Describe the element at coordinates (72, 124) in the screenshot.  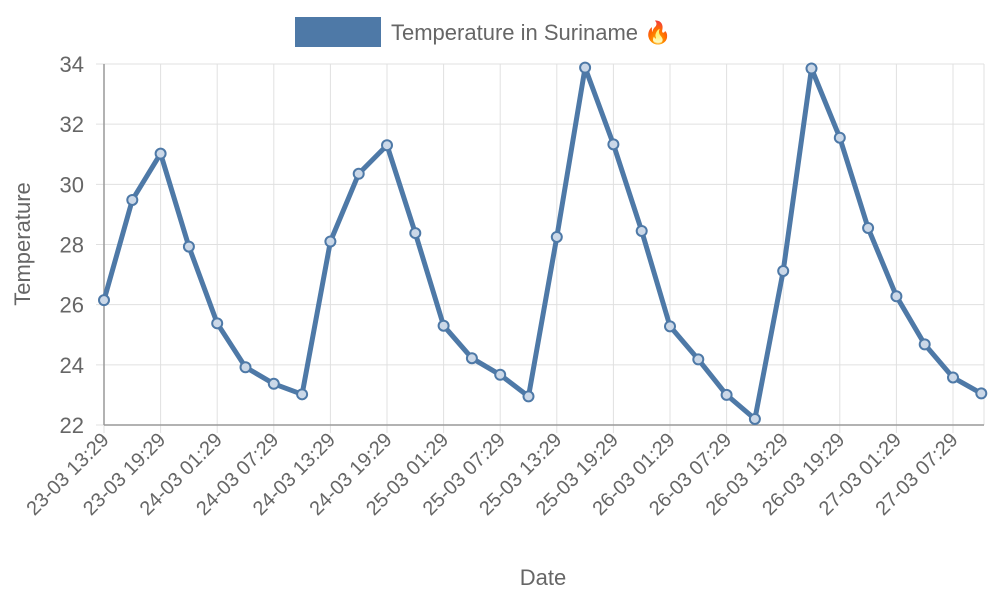
I see `y-tick-label: 32` at that location.